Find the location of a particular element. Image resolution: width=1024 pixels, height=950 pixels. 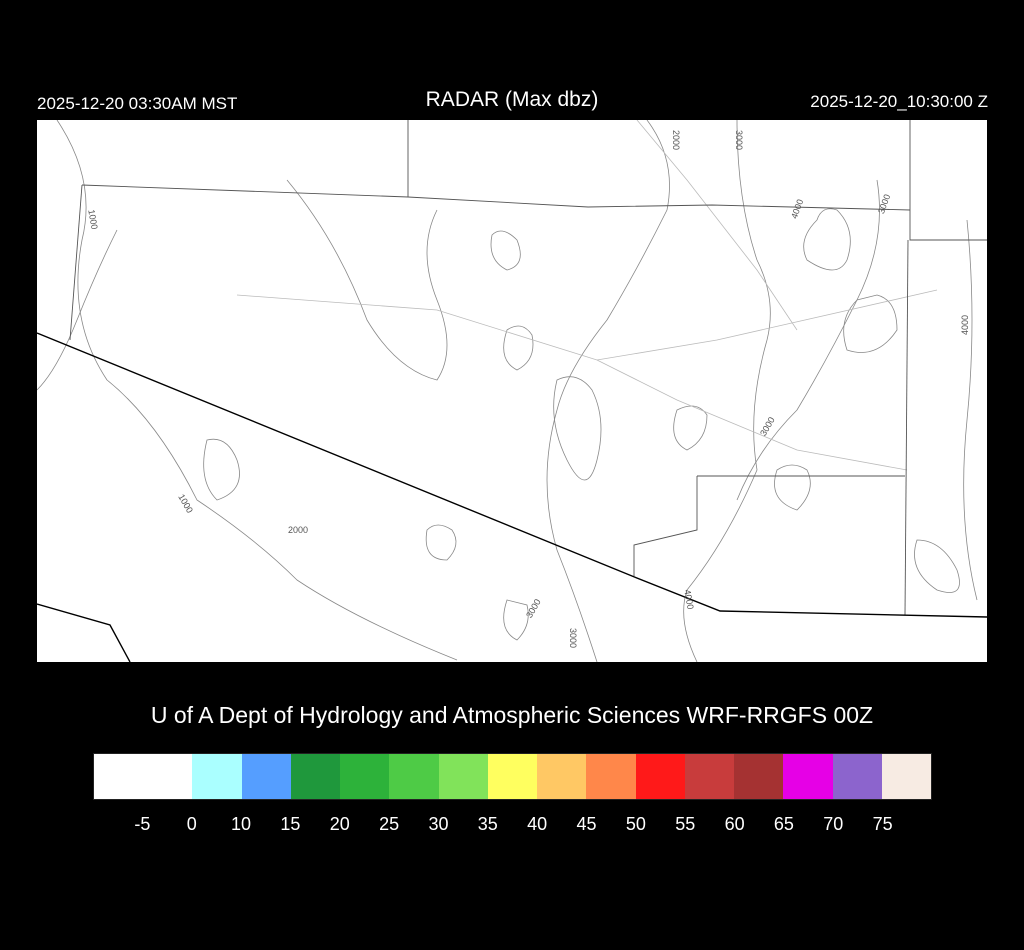

colorbar-label: 10 is located at coordinates (241, 824).